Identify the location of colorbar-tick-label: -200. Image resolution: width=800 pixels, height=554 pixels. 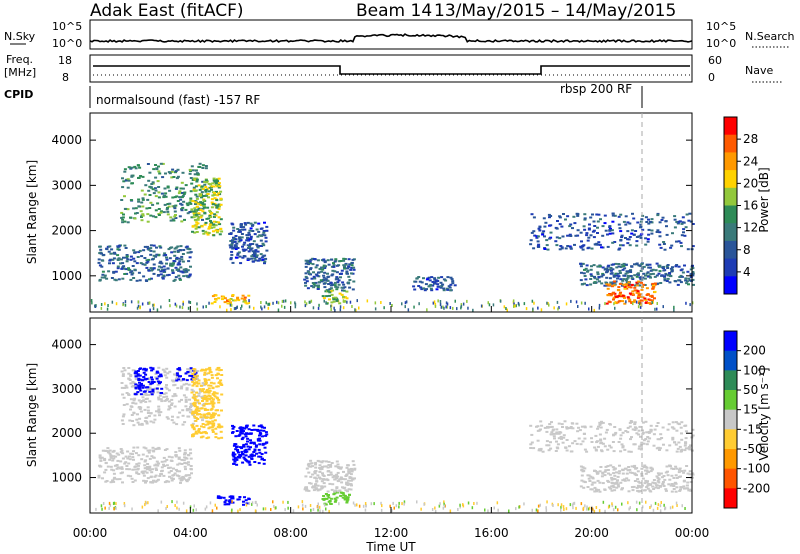
(756, 488).